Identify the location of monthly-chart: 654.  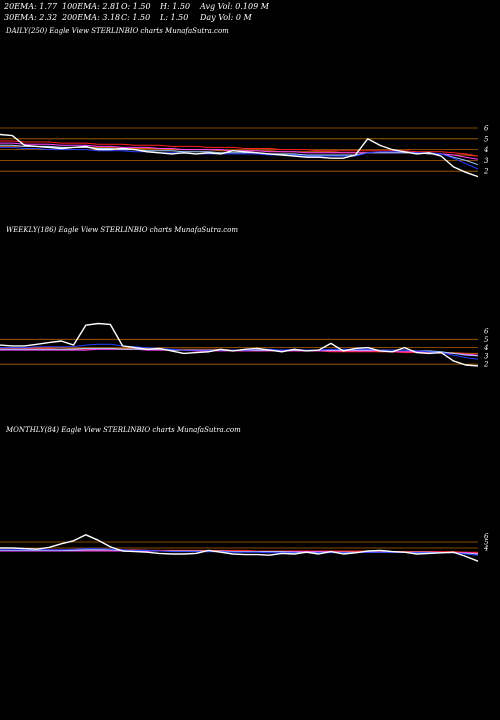
(244, 547).